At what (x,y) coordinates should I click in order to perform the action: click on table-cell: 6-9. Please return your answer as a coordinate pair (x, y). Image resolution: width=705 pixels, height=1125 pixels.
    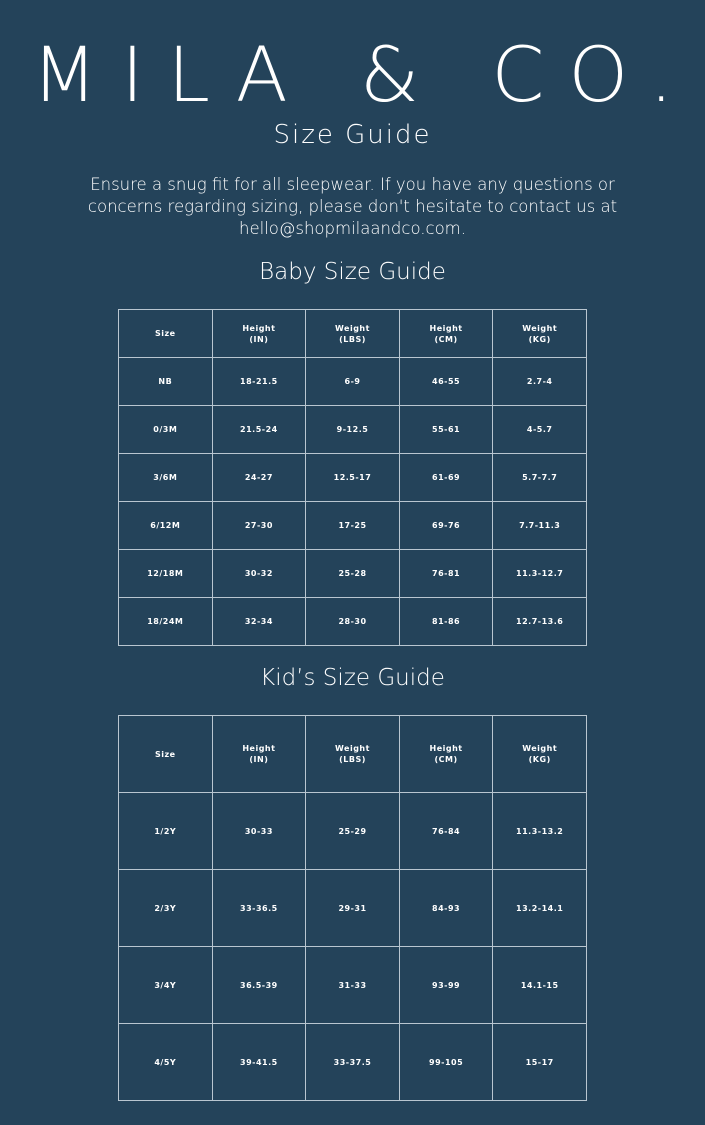
    Looking at the image, I should click on (352, 381).